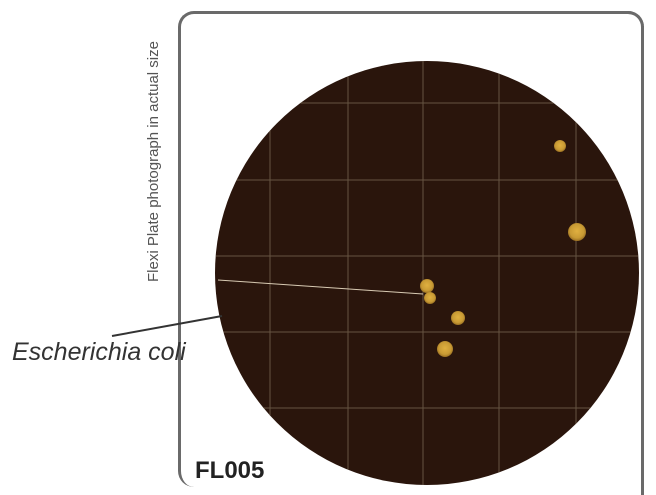  I want to click on callout-leader, so click(167, 326).